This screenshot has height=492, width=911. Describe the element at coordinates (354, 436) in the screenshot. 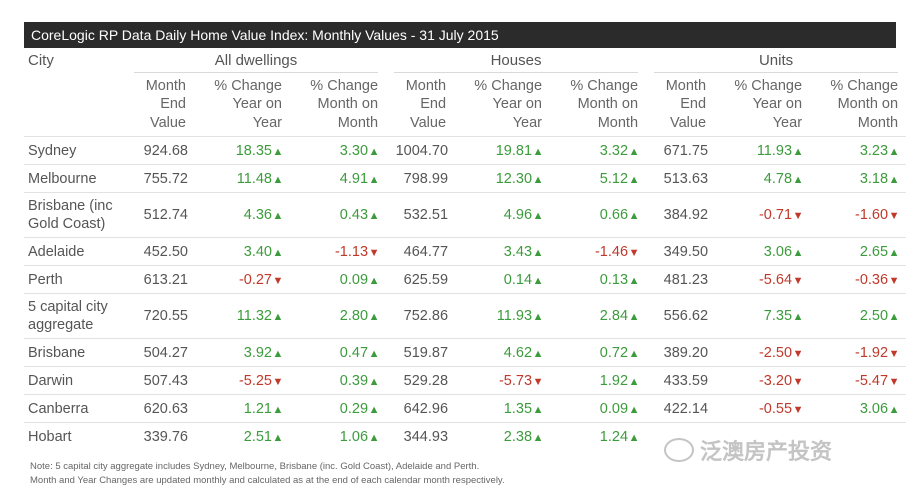

I see `mom-change-value: 1.06` at that location.